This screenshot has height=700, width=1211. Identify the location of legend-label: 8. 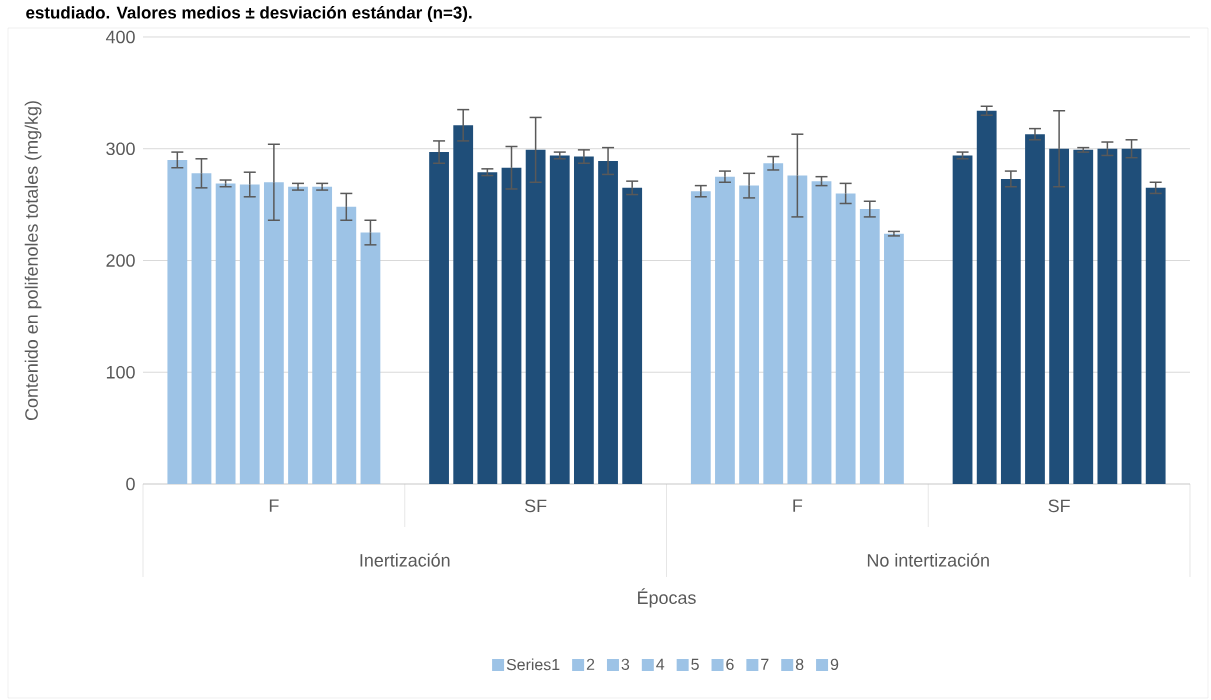
(799, 664).